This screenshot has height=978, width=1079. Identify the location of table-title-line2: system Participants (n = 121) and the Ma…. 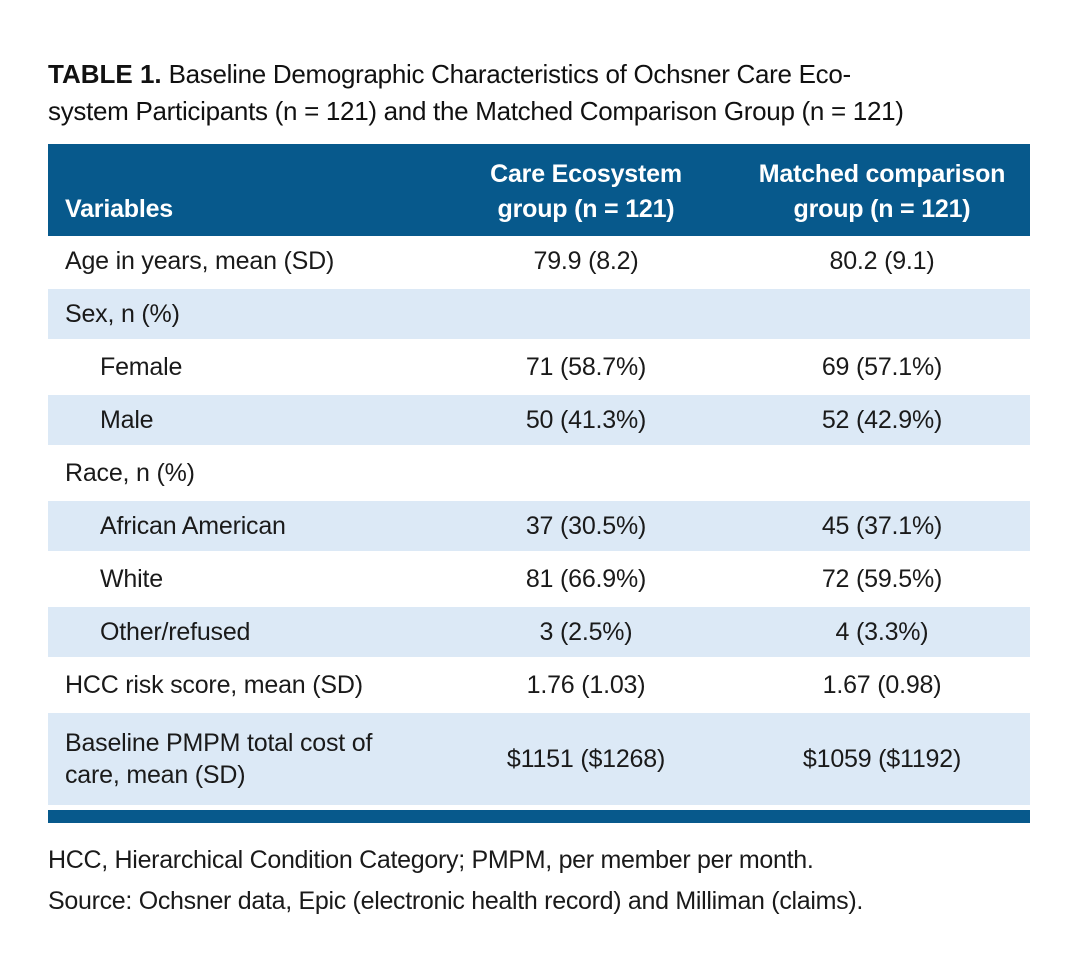
(476, 111).